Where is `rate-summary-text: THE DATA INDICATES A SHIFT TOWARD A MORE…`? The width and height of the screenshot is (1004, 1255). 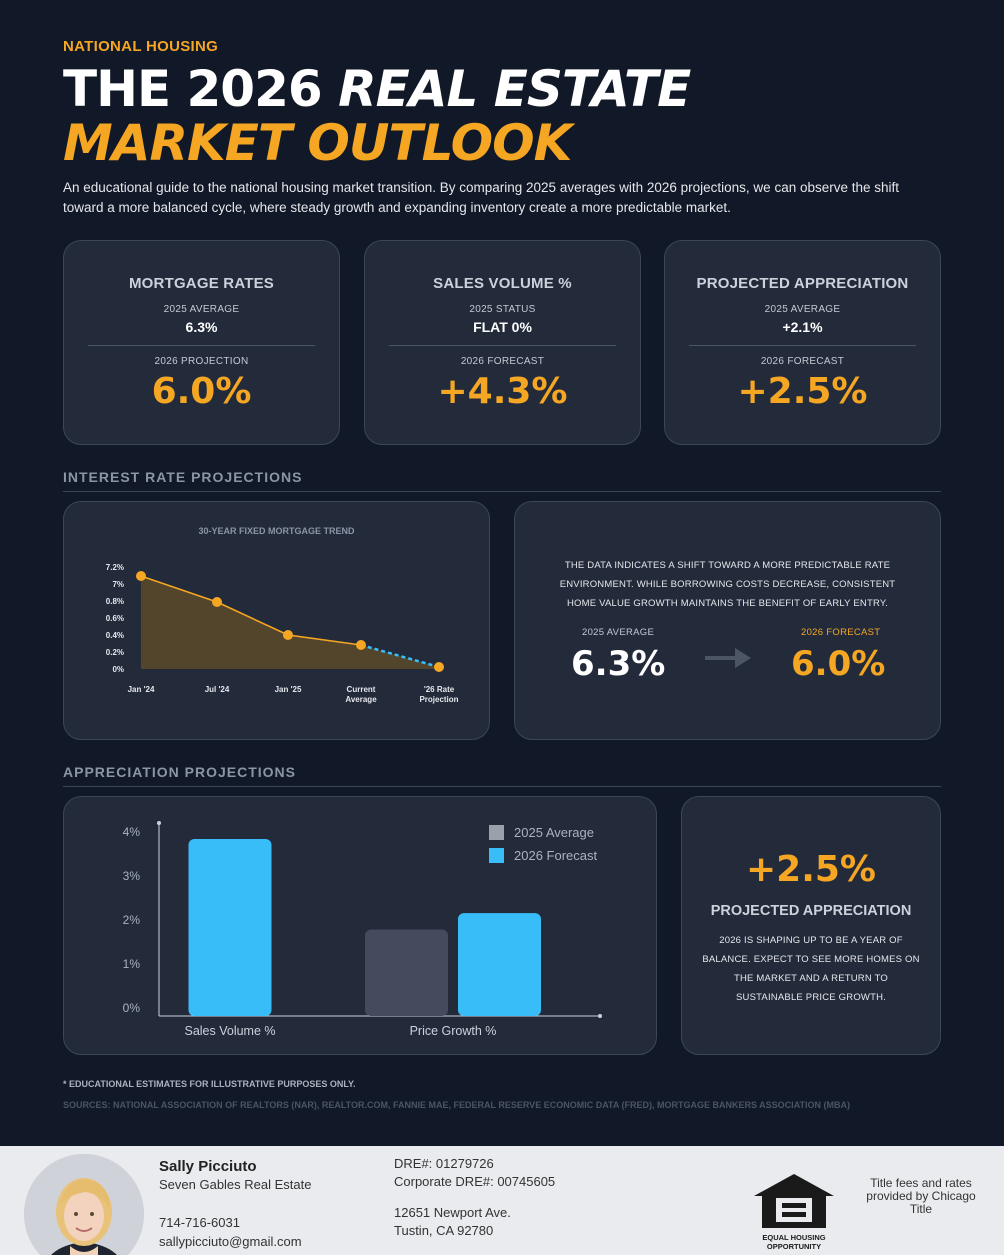 rate-summary-text: THE DATA INDICATES A SHIFT TOWARD A MORE… is located at coordinates (727, 584).